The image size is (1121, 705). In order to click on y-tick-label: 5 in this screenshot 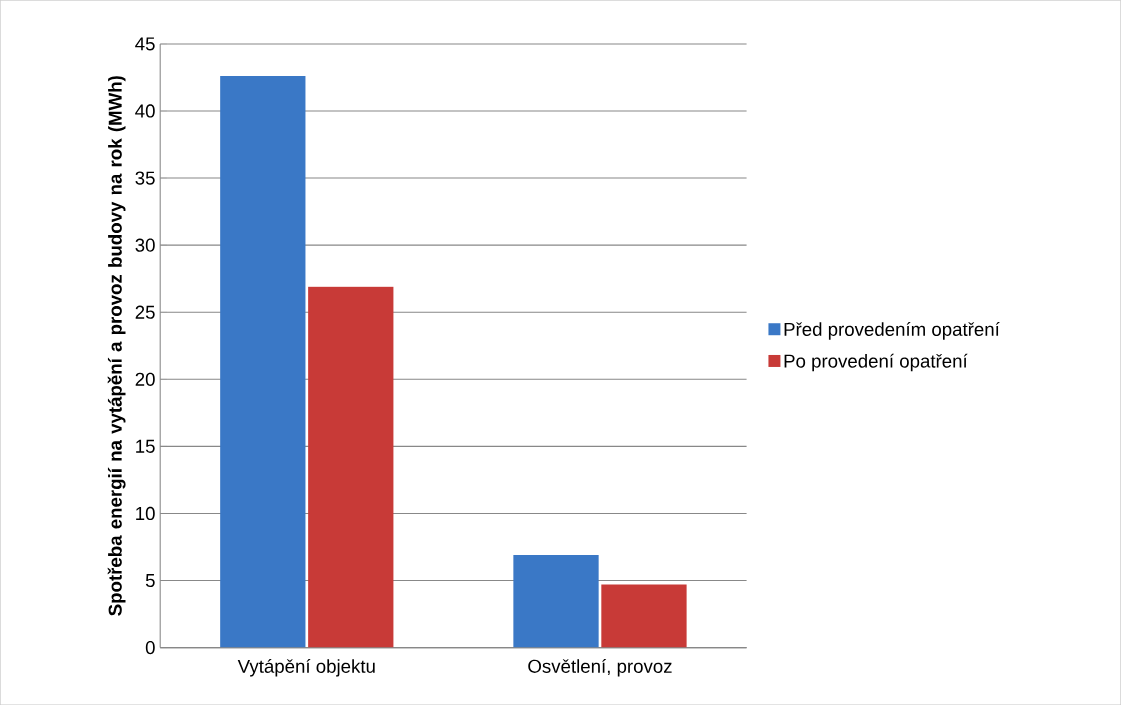, I will do `click(150, 580)`.